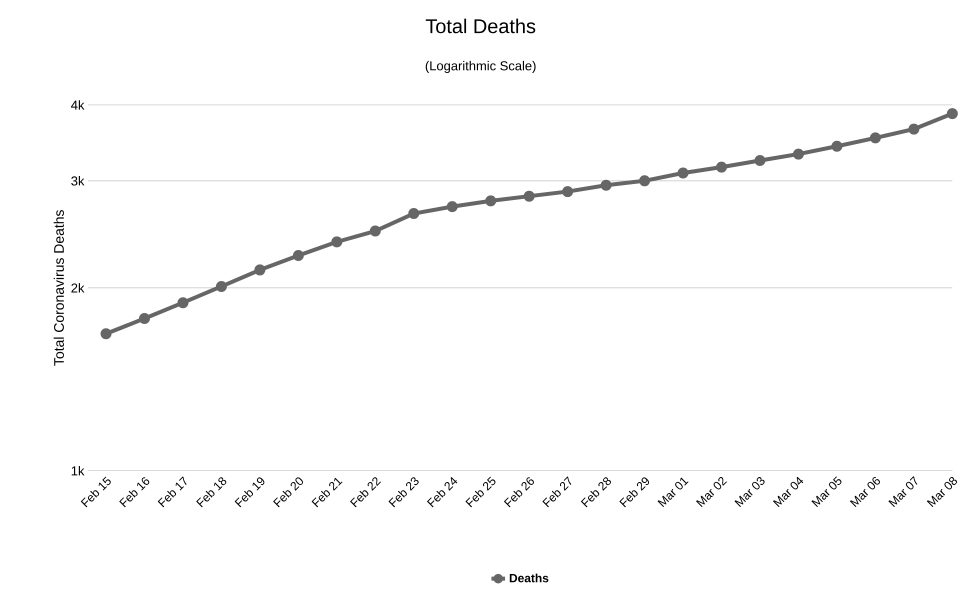  Describe the element at coordinates (519, 492) in the screenshot. I see `x-tick-label: Feb 26` at that location.